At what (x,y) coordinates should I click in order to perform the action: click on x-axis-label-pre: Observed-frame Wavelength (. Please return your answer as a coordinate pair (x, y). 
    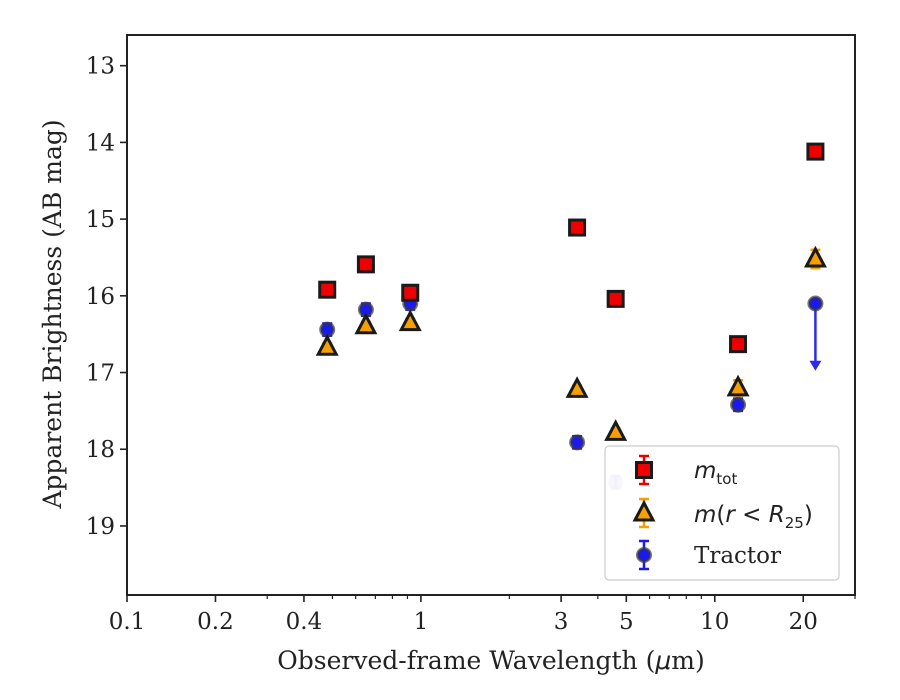
    Looking at the image, I should click on (466, 660).